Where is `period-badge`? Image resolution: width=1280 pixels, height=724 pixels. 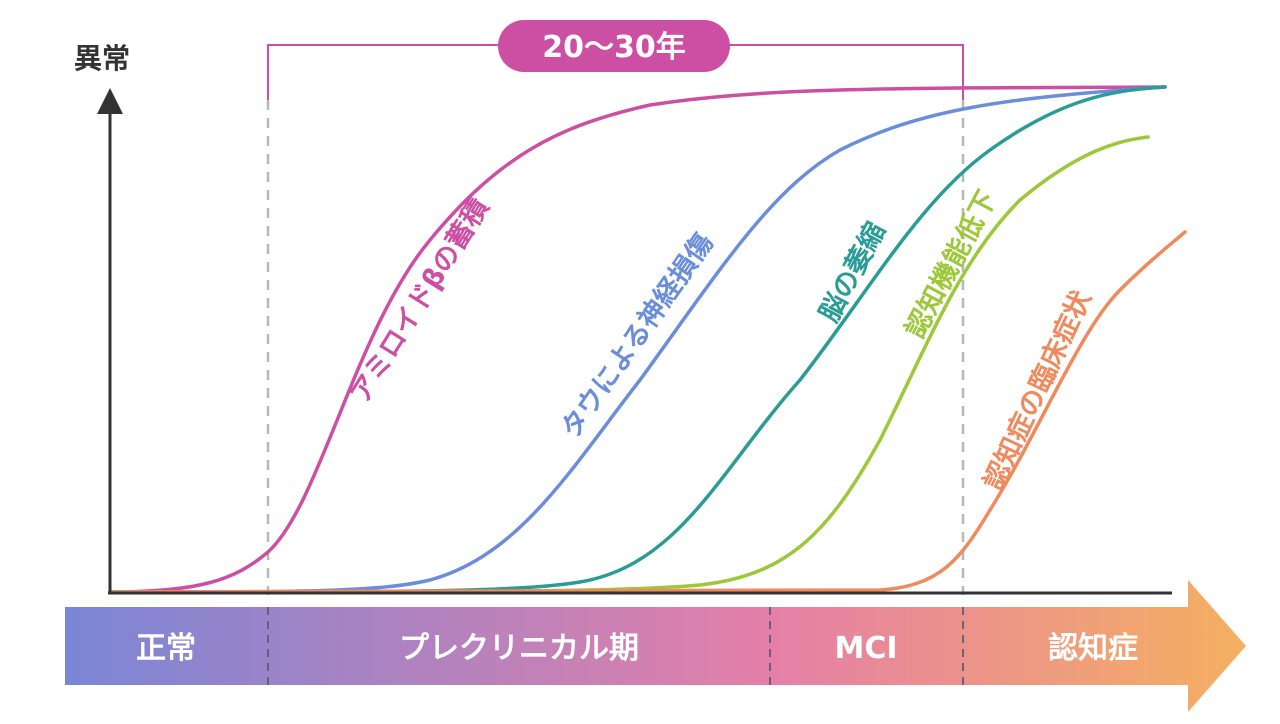
period-badge is located at coordinates (614, 46).